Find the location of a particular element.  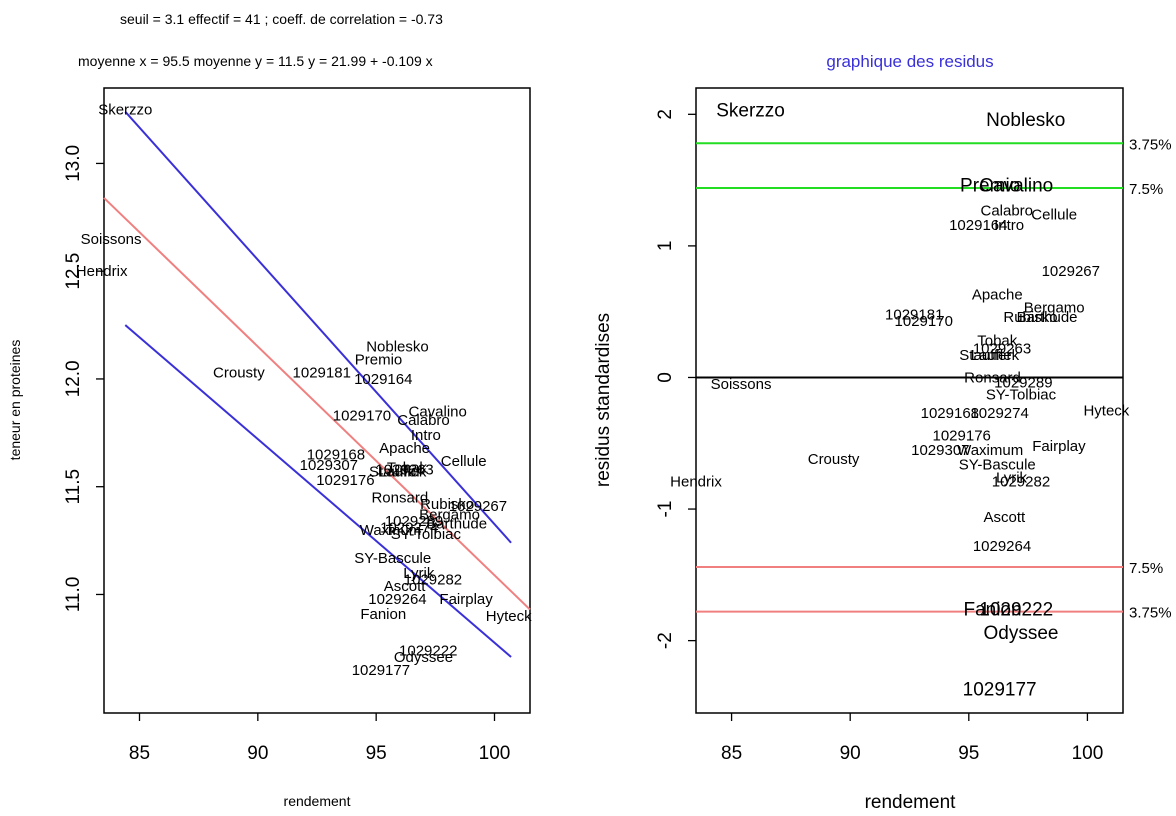

regression-point-label: Ascott is located at coordinates (405, 586).